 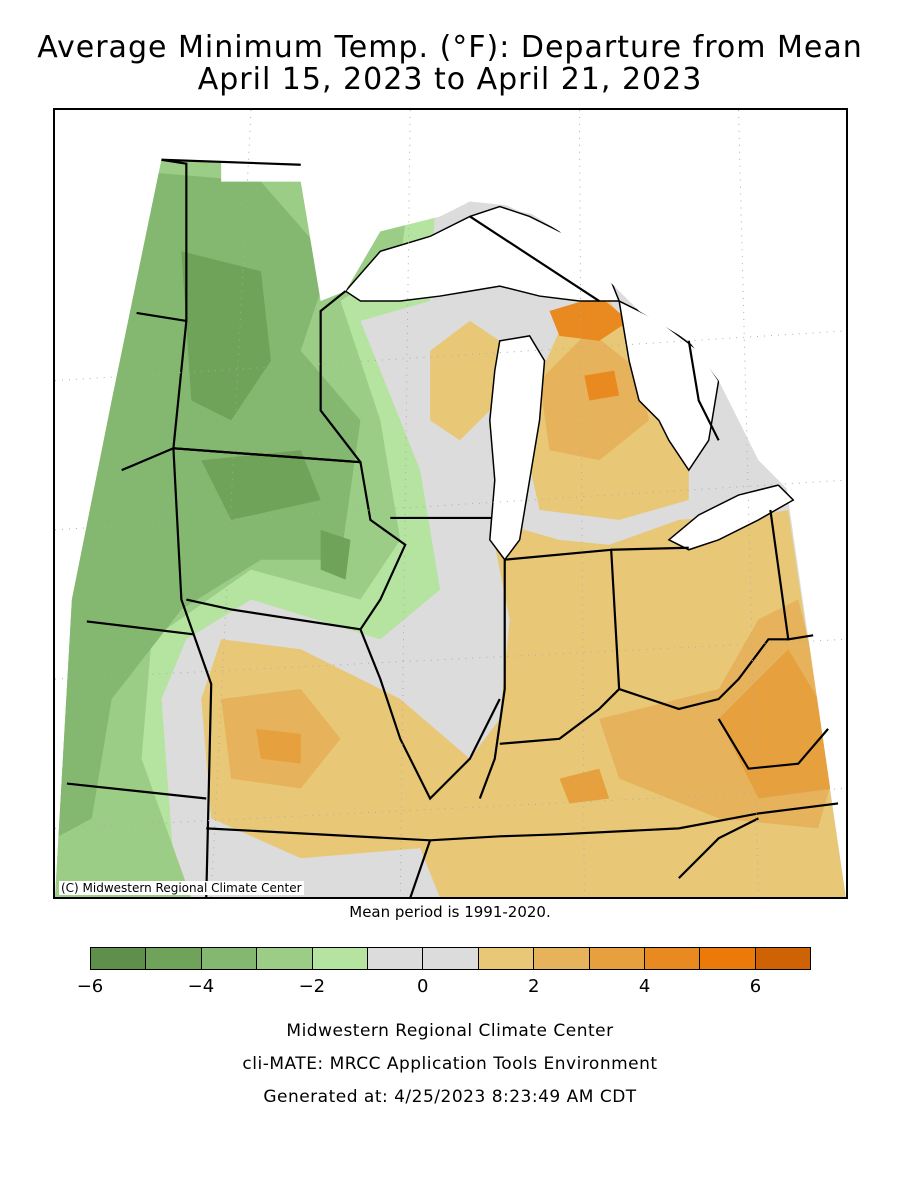 I want to click on map-title-line2: April 15, 2023 to April 21, 2023, so click(x=450, y=79).